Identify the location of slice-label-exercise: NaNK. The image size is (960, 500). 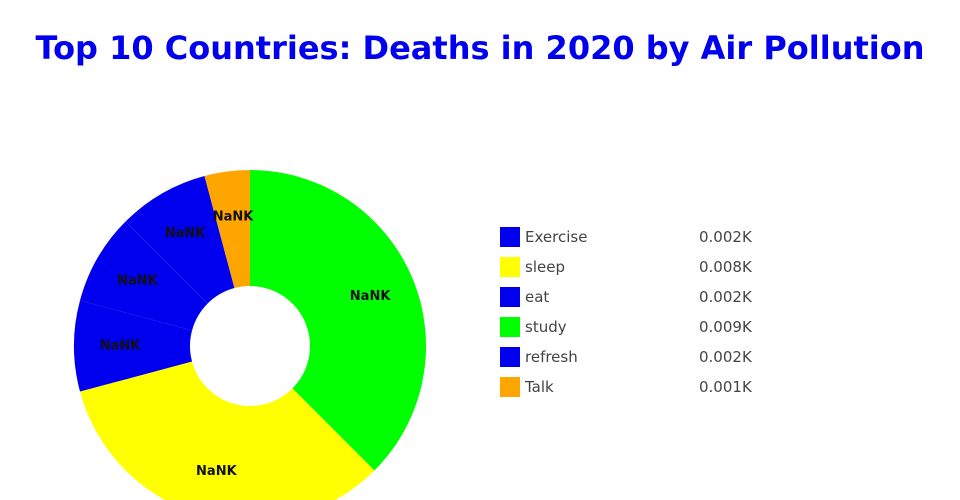
(121, 346).